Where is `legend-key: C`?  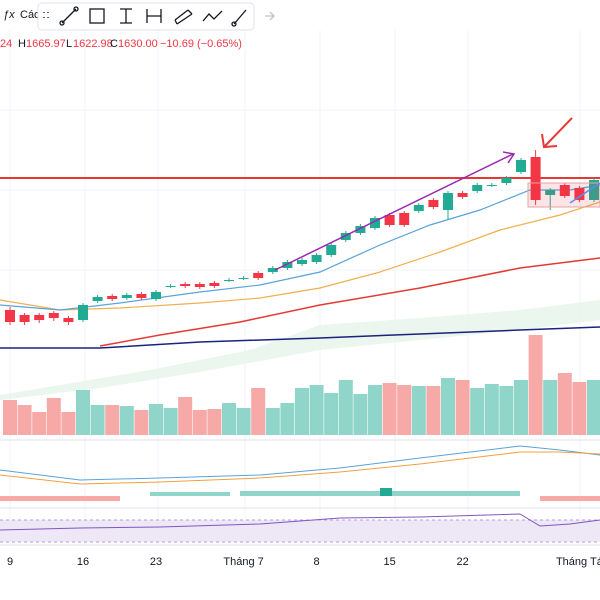
legend-key: C is located at coordinates (114, 44).